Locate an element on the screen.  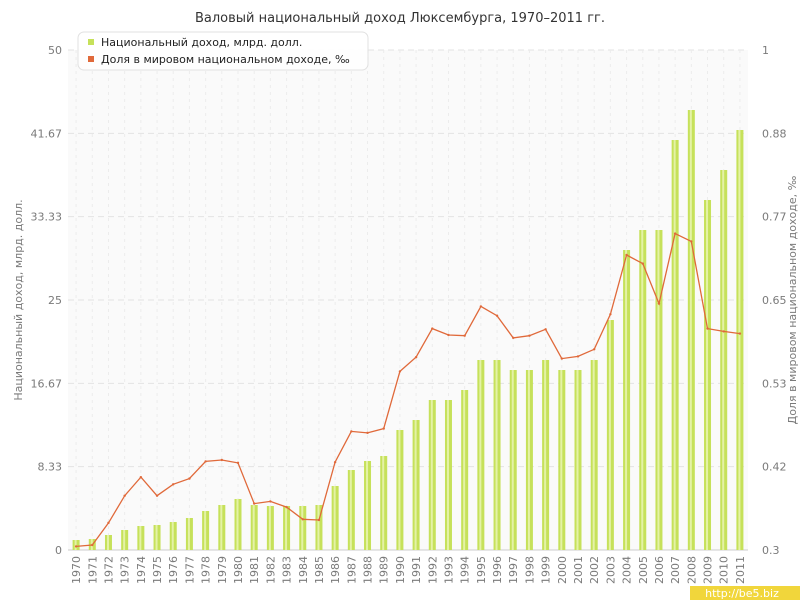
line-point-1975 is located at coordinates (157, 495).